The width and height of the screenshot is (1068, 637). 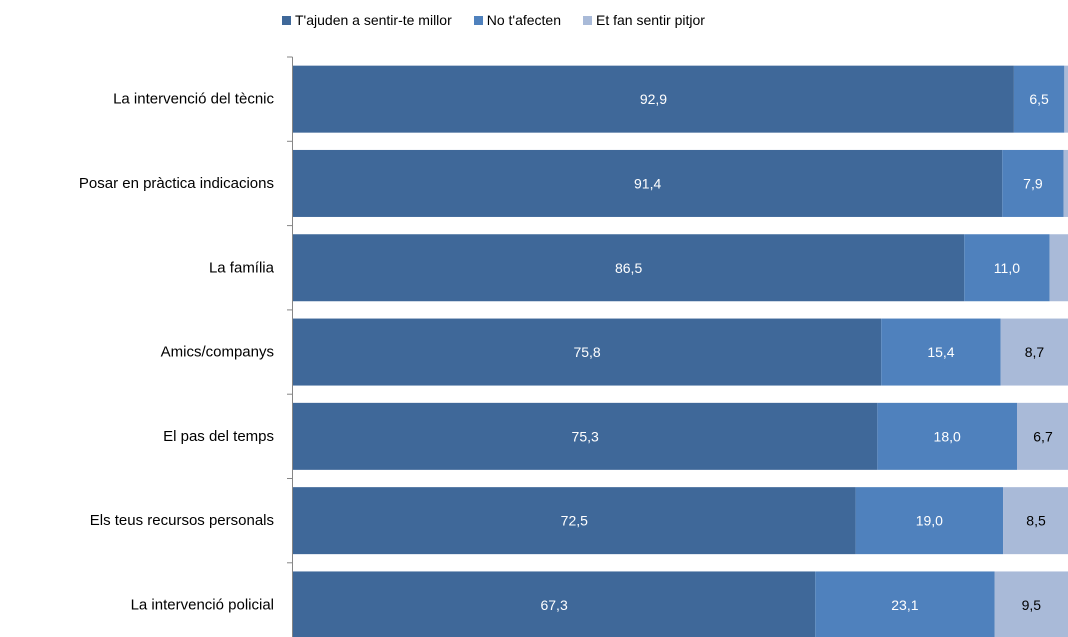 I want to click on legend-item: Et fan sentir pitjor, so click(x=644, y=20).